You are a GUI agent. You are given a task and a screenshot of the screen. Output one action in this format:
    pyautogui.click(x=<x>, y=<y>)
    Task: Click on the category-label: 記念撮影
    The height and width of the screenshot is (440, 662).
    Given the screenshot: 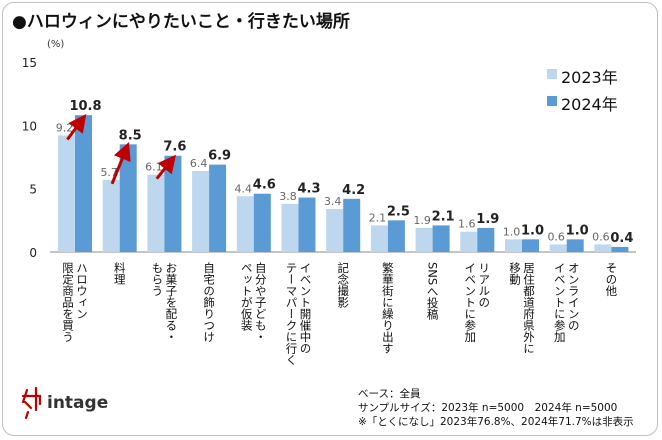 What is the action you would take?
    pyautogui.click(x=343, y=284)
    